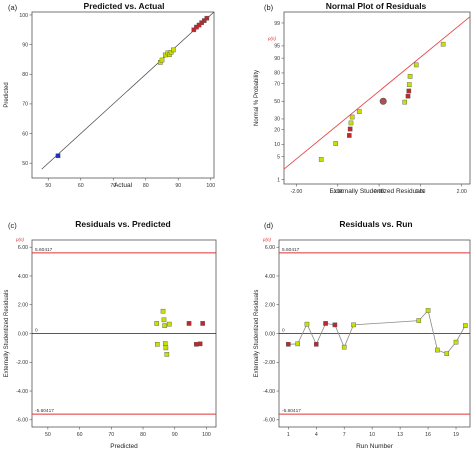  I want to click on x-tick-label: 60, so click(81, 186).